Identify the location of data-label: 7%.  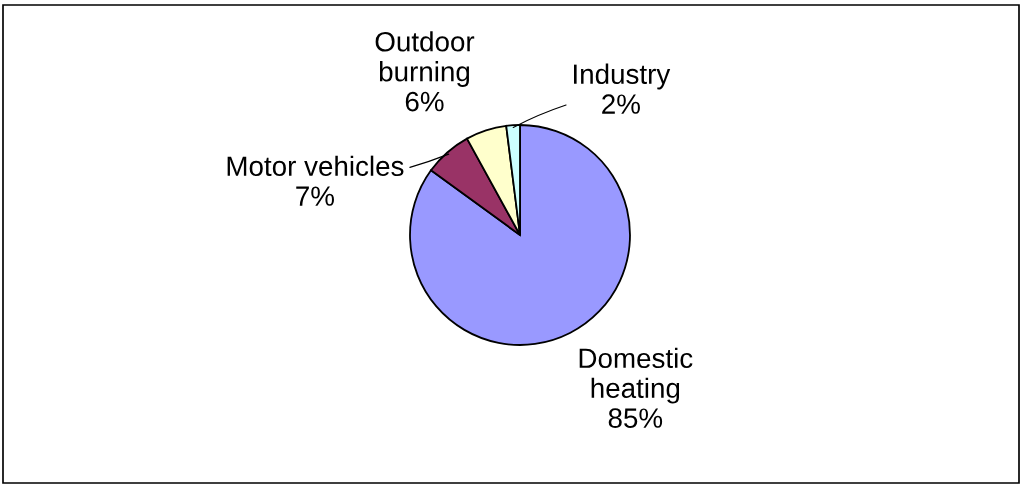
(315, 196).